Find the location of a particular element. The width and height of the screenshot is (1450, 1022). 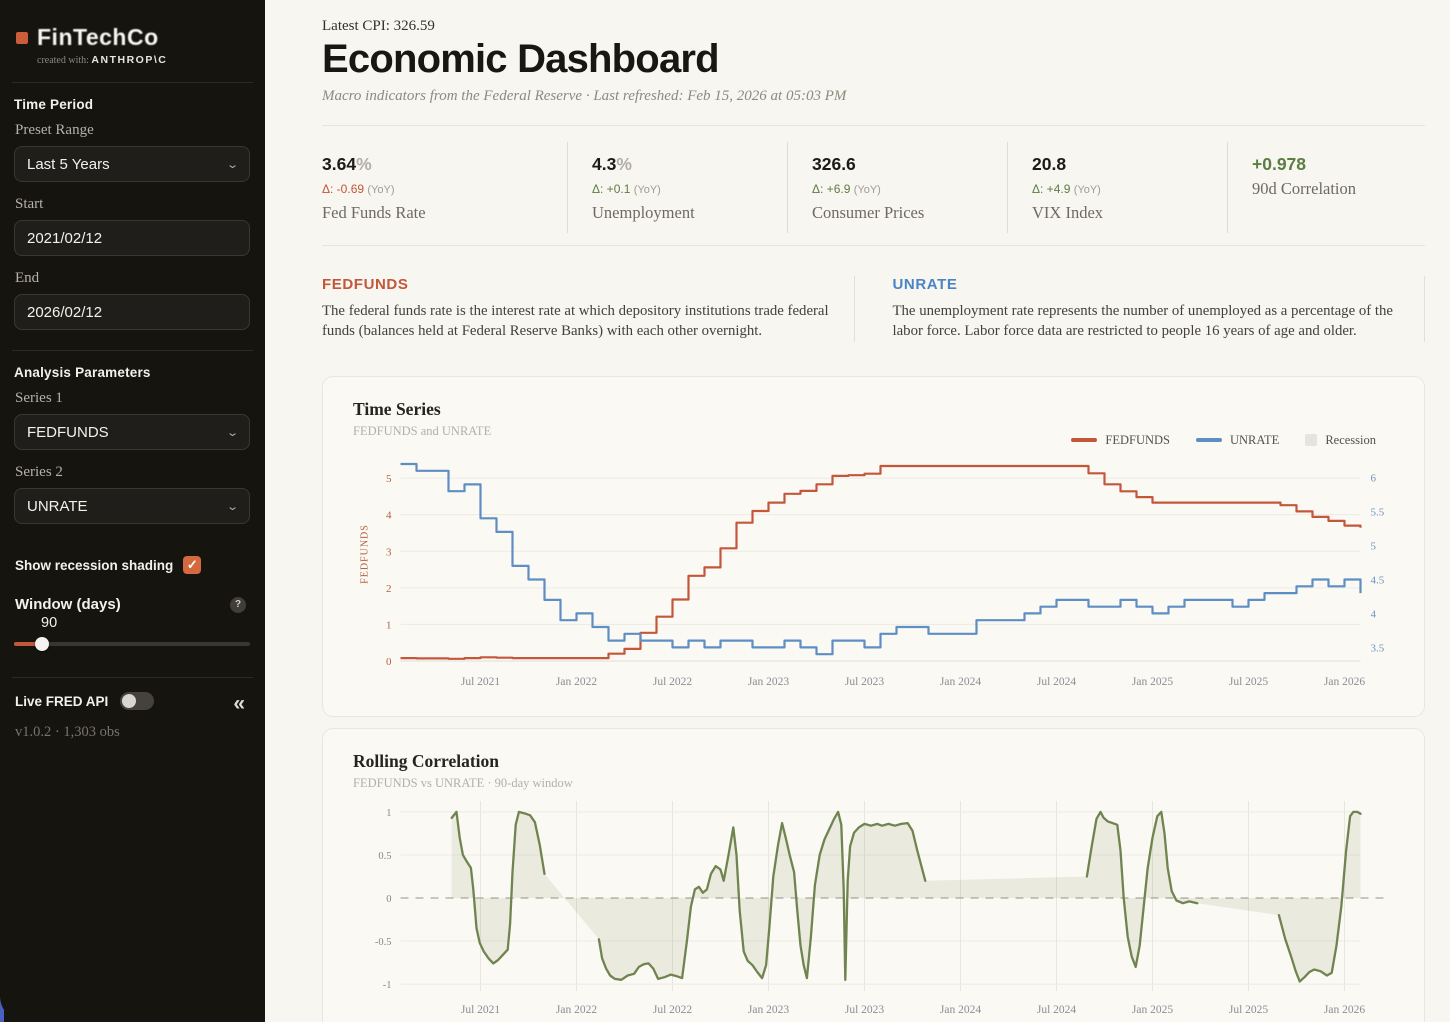

slider-thumb is located at coordinates (42, 644).